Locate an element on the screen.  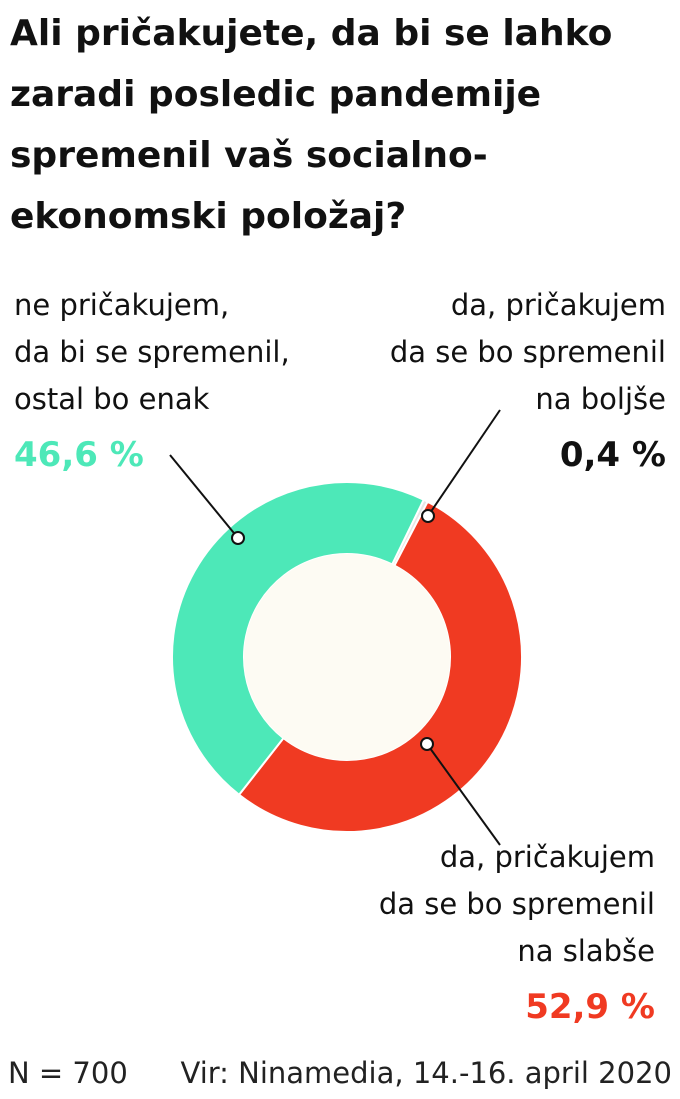
donut-hole is located at coordinates (347, 657).